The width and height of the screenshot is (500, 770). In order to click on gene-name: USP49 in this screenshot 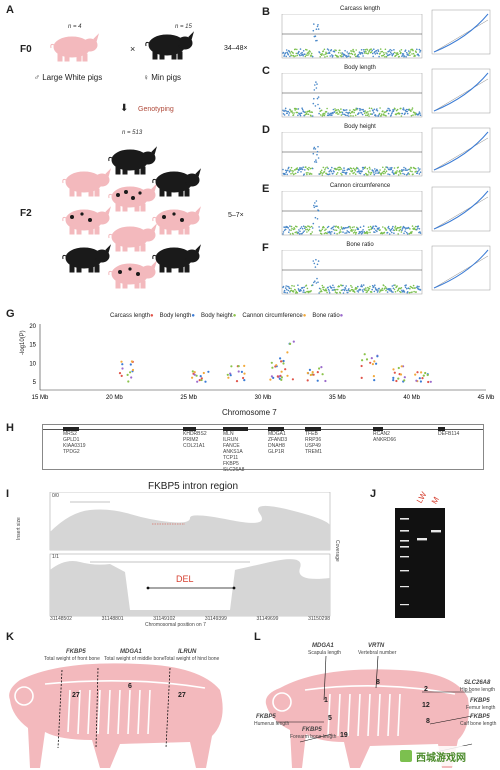, I will do `click(313, 446)`.